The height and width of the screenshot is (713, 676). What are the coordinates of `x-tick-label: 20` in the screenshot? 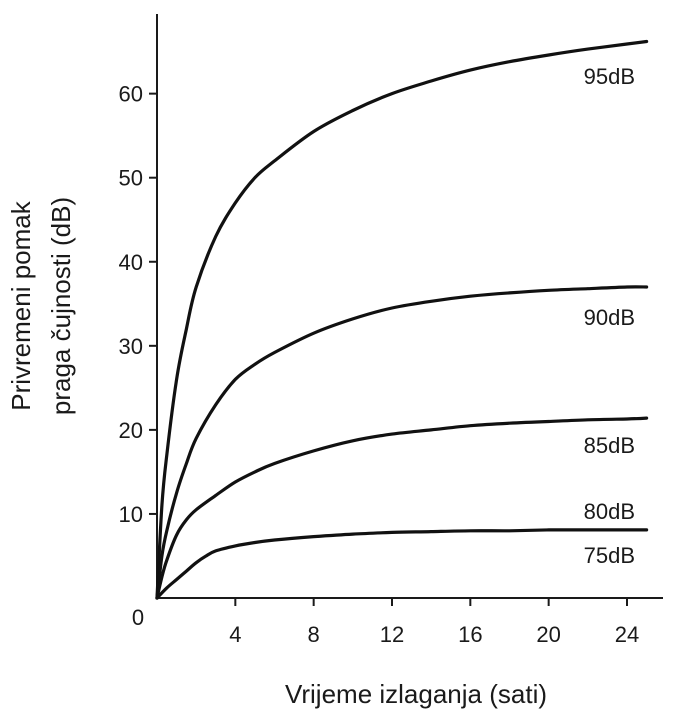 It's located at (548, 634).